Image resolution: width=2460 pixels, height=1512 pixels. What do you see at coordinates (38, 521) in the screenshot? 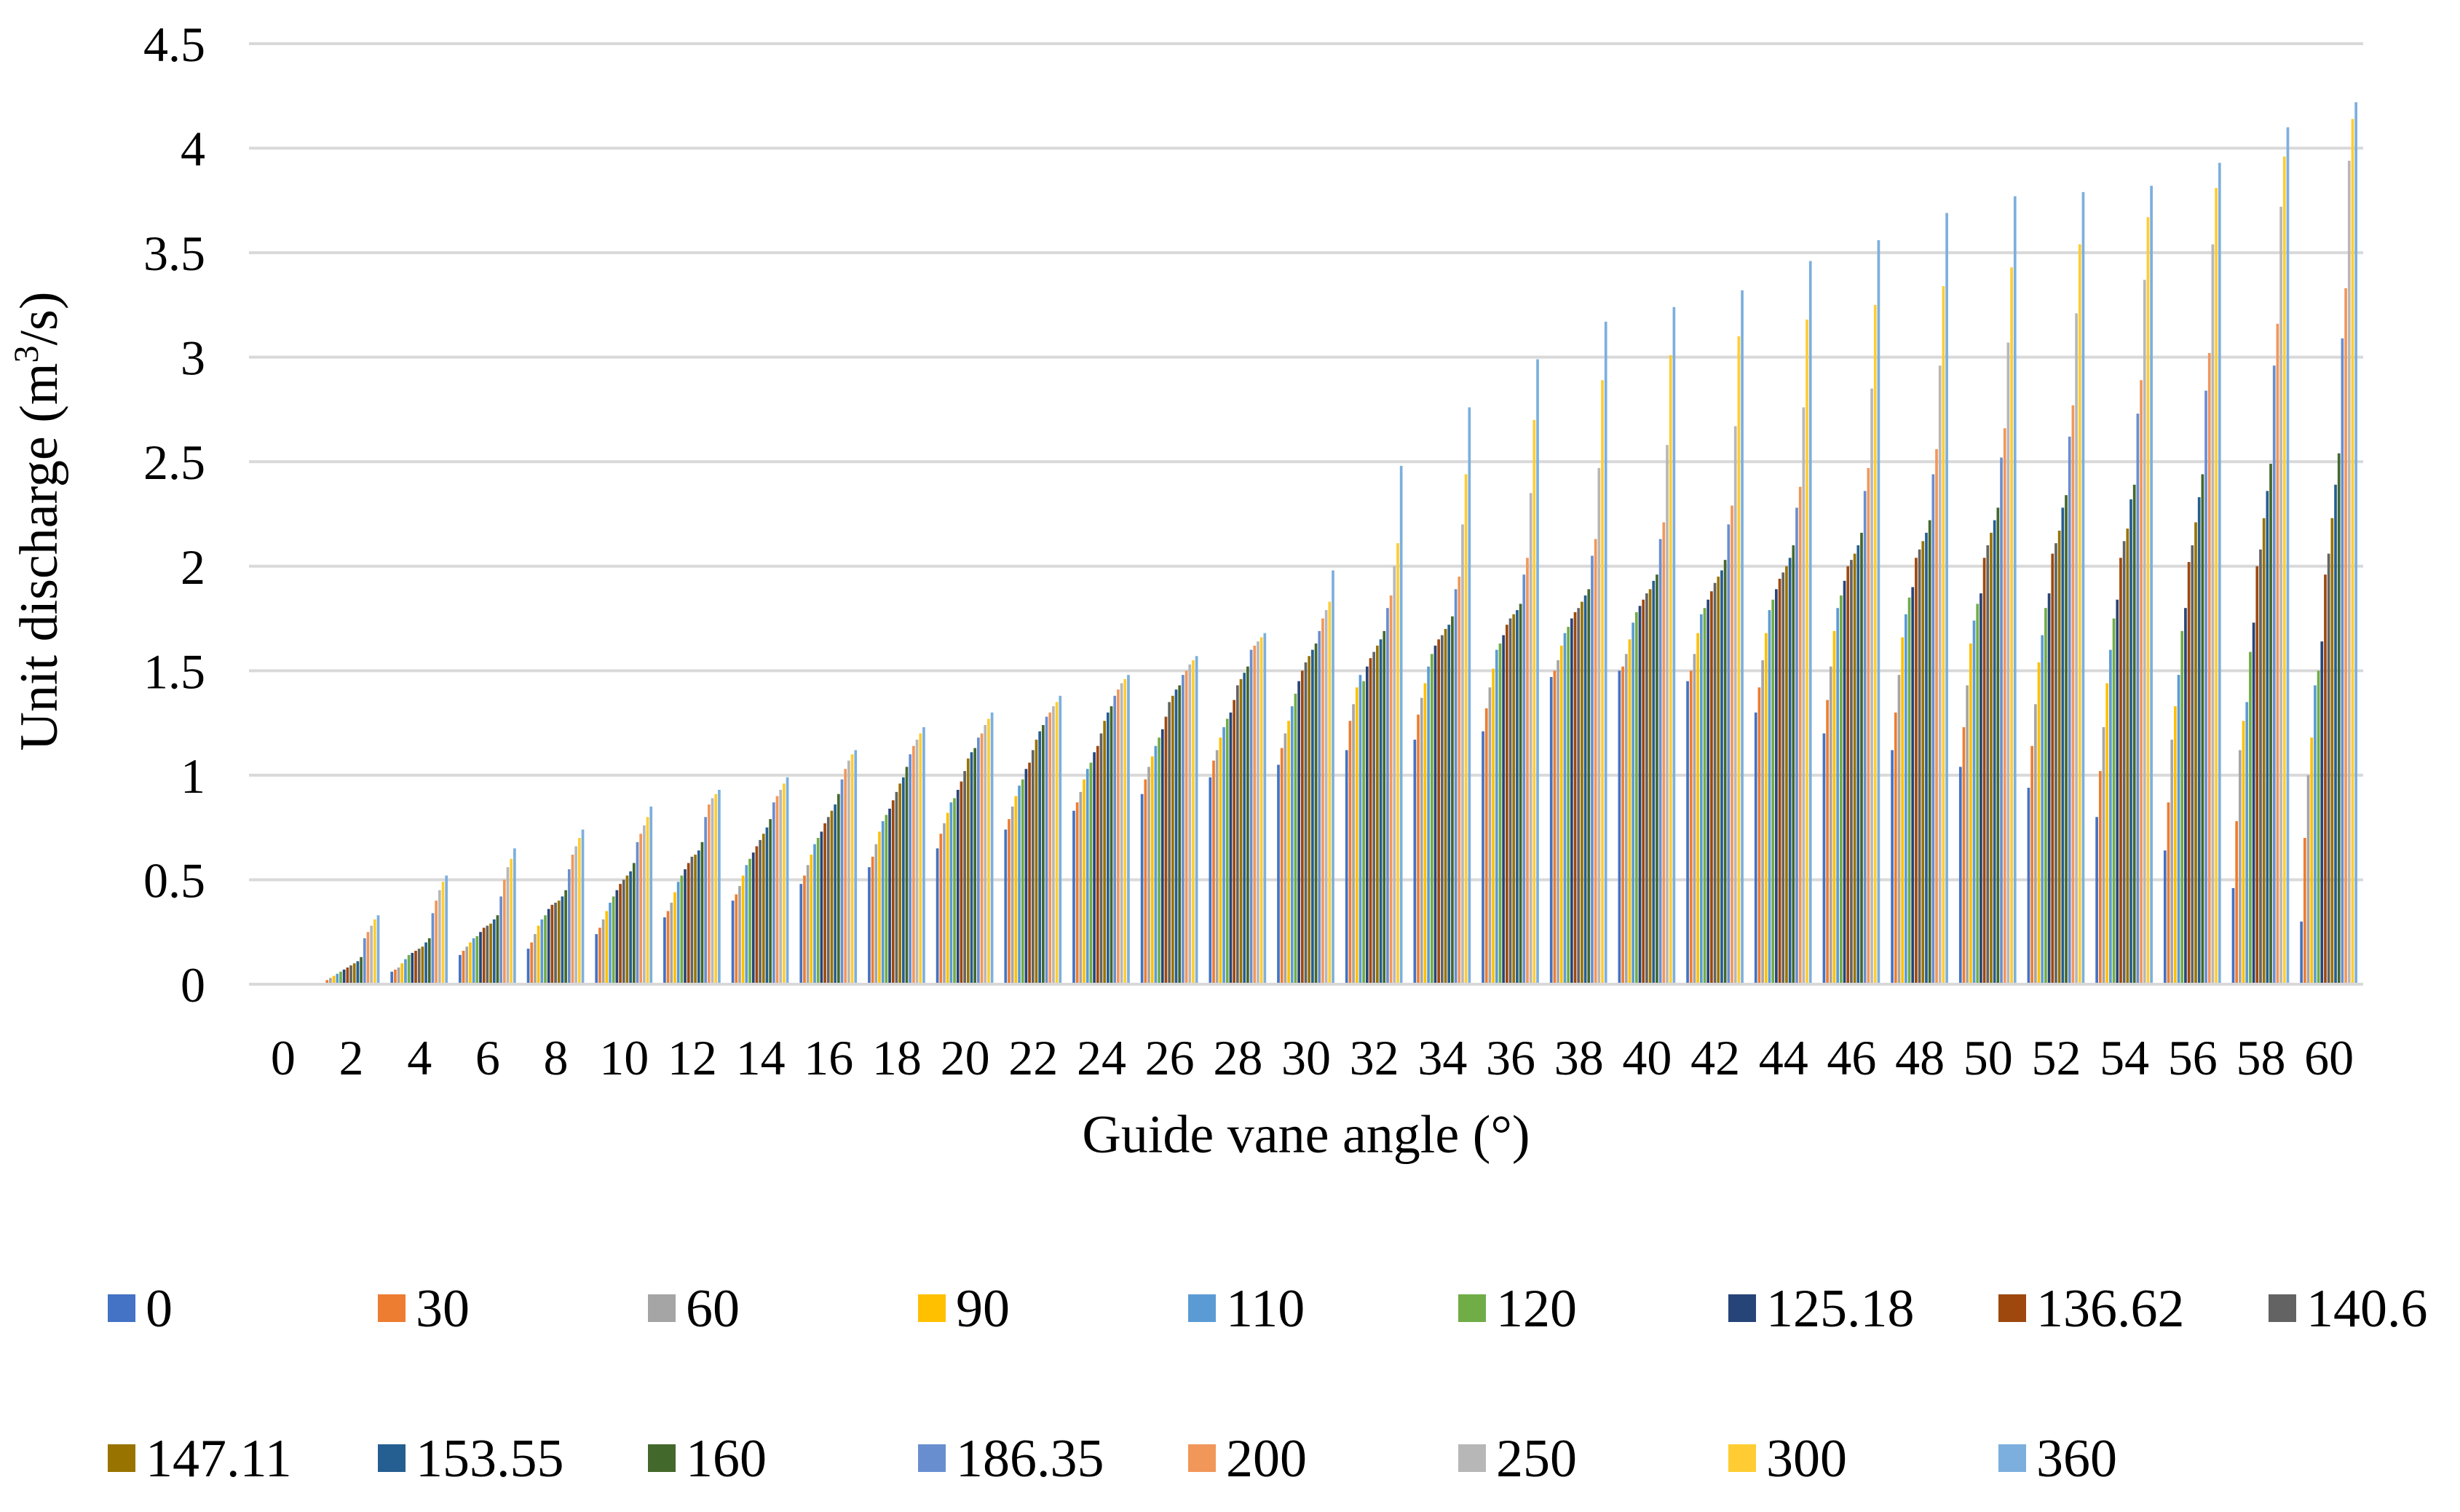
I see `y-axis-label: Unit discharge (m3/s)` at bounding box center [38, 521].